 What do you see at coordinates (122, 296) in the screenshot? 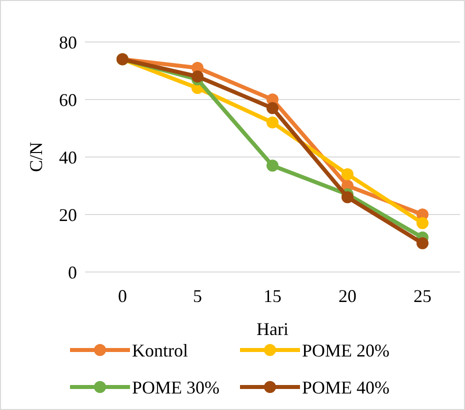
I see `x-tick-label: 0` at bounding box center [122, 296].